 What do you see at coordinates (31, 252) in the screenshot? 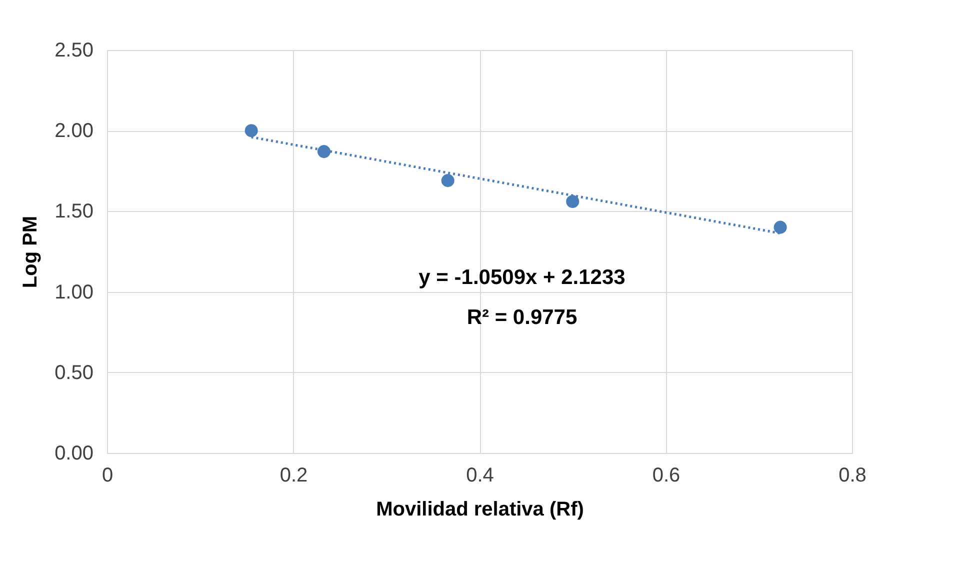
I see `y-axis-title: Log PM` at bounding box center [31, 252].